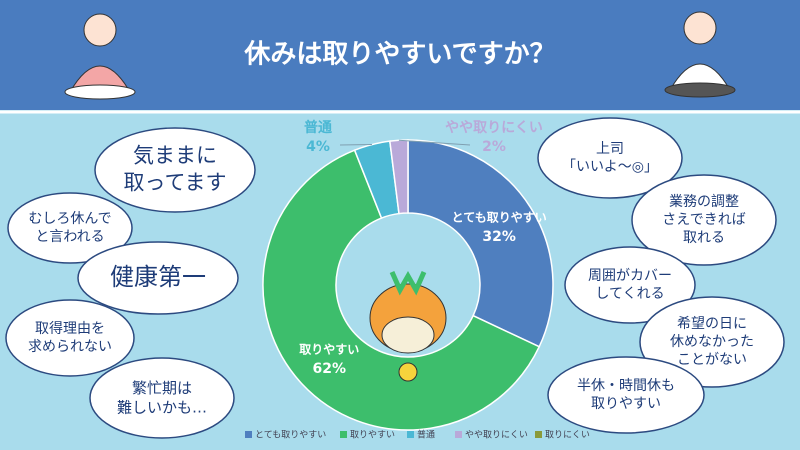 The height and width of the screenshot is (450, 800). What do you see at coordinates (318, 127) in the screenshot?
I see `outside-category-label: 普通` at bounding box center [318, 127].